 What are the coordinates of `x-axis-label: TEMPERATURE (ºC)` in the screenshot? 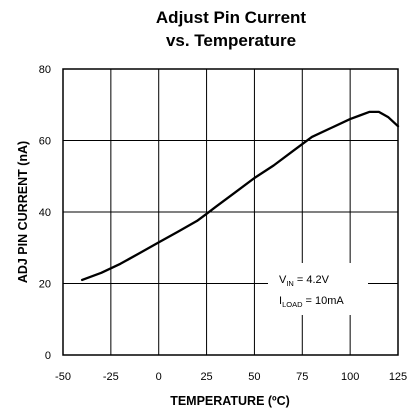 It's located at (230, 401).